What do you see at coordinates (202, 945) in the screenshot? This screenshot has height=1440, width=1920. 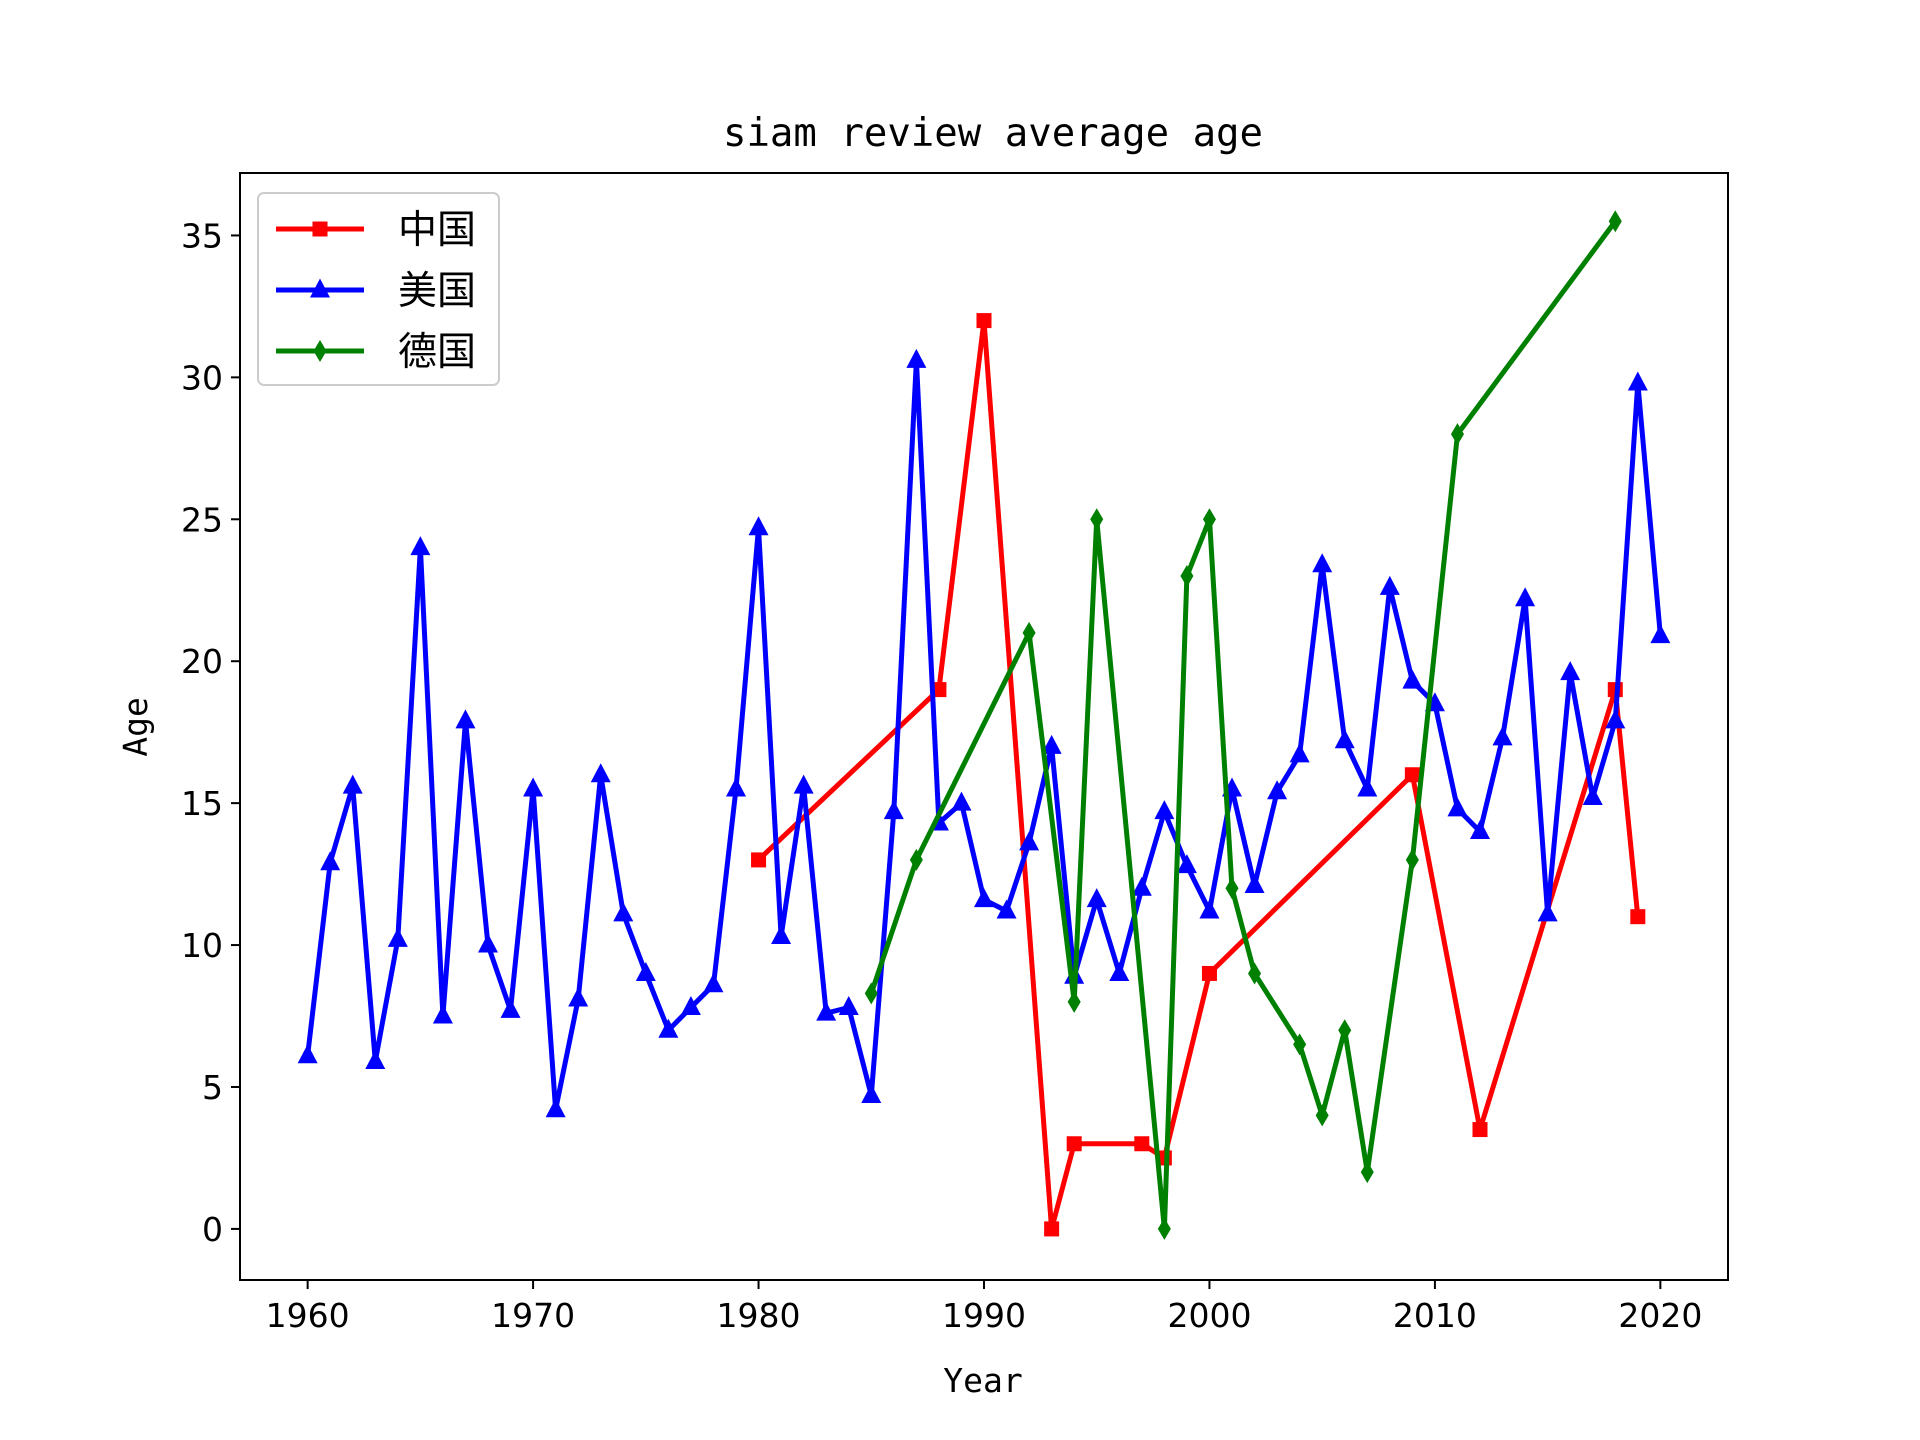 I see `y-tick-label: 10` at bounding box center [202, 945].